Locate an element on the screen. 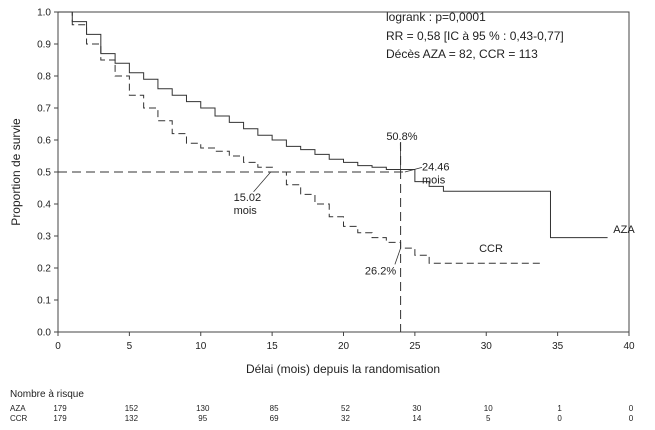  risk-count: 132 is located at coordinates (132, 418).